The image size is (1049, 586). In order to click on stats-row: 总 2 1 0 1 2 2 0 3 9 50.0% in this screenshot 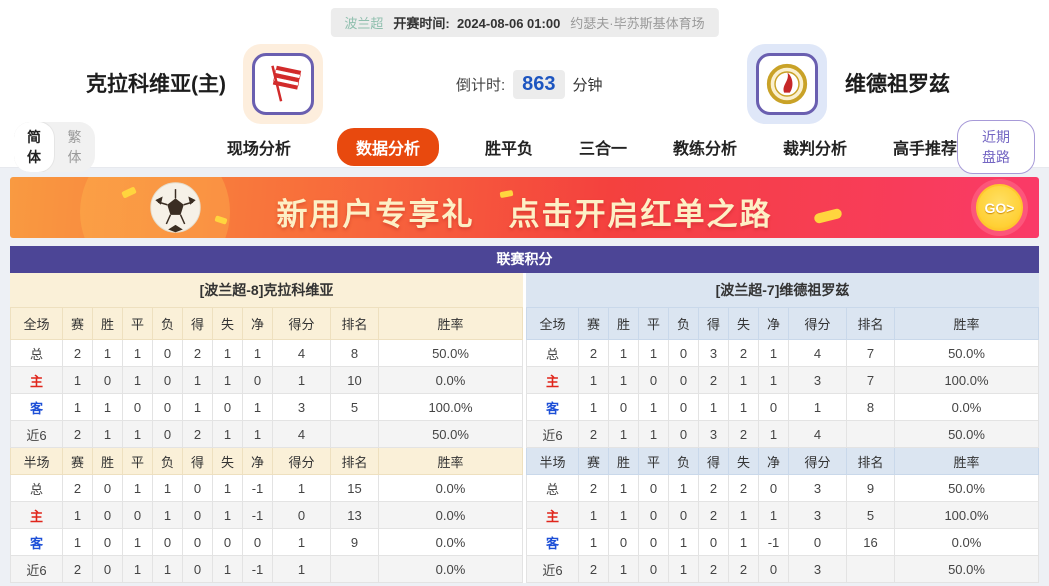, I will do `click(782, 488)`.